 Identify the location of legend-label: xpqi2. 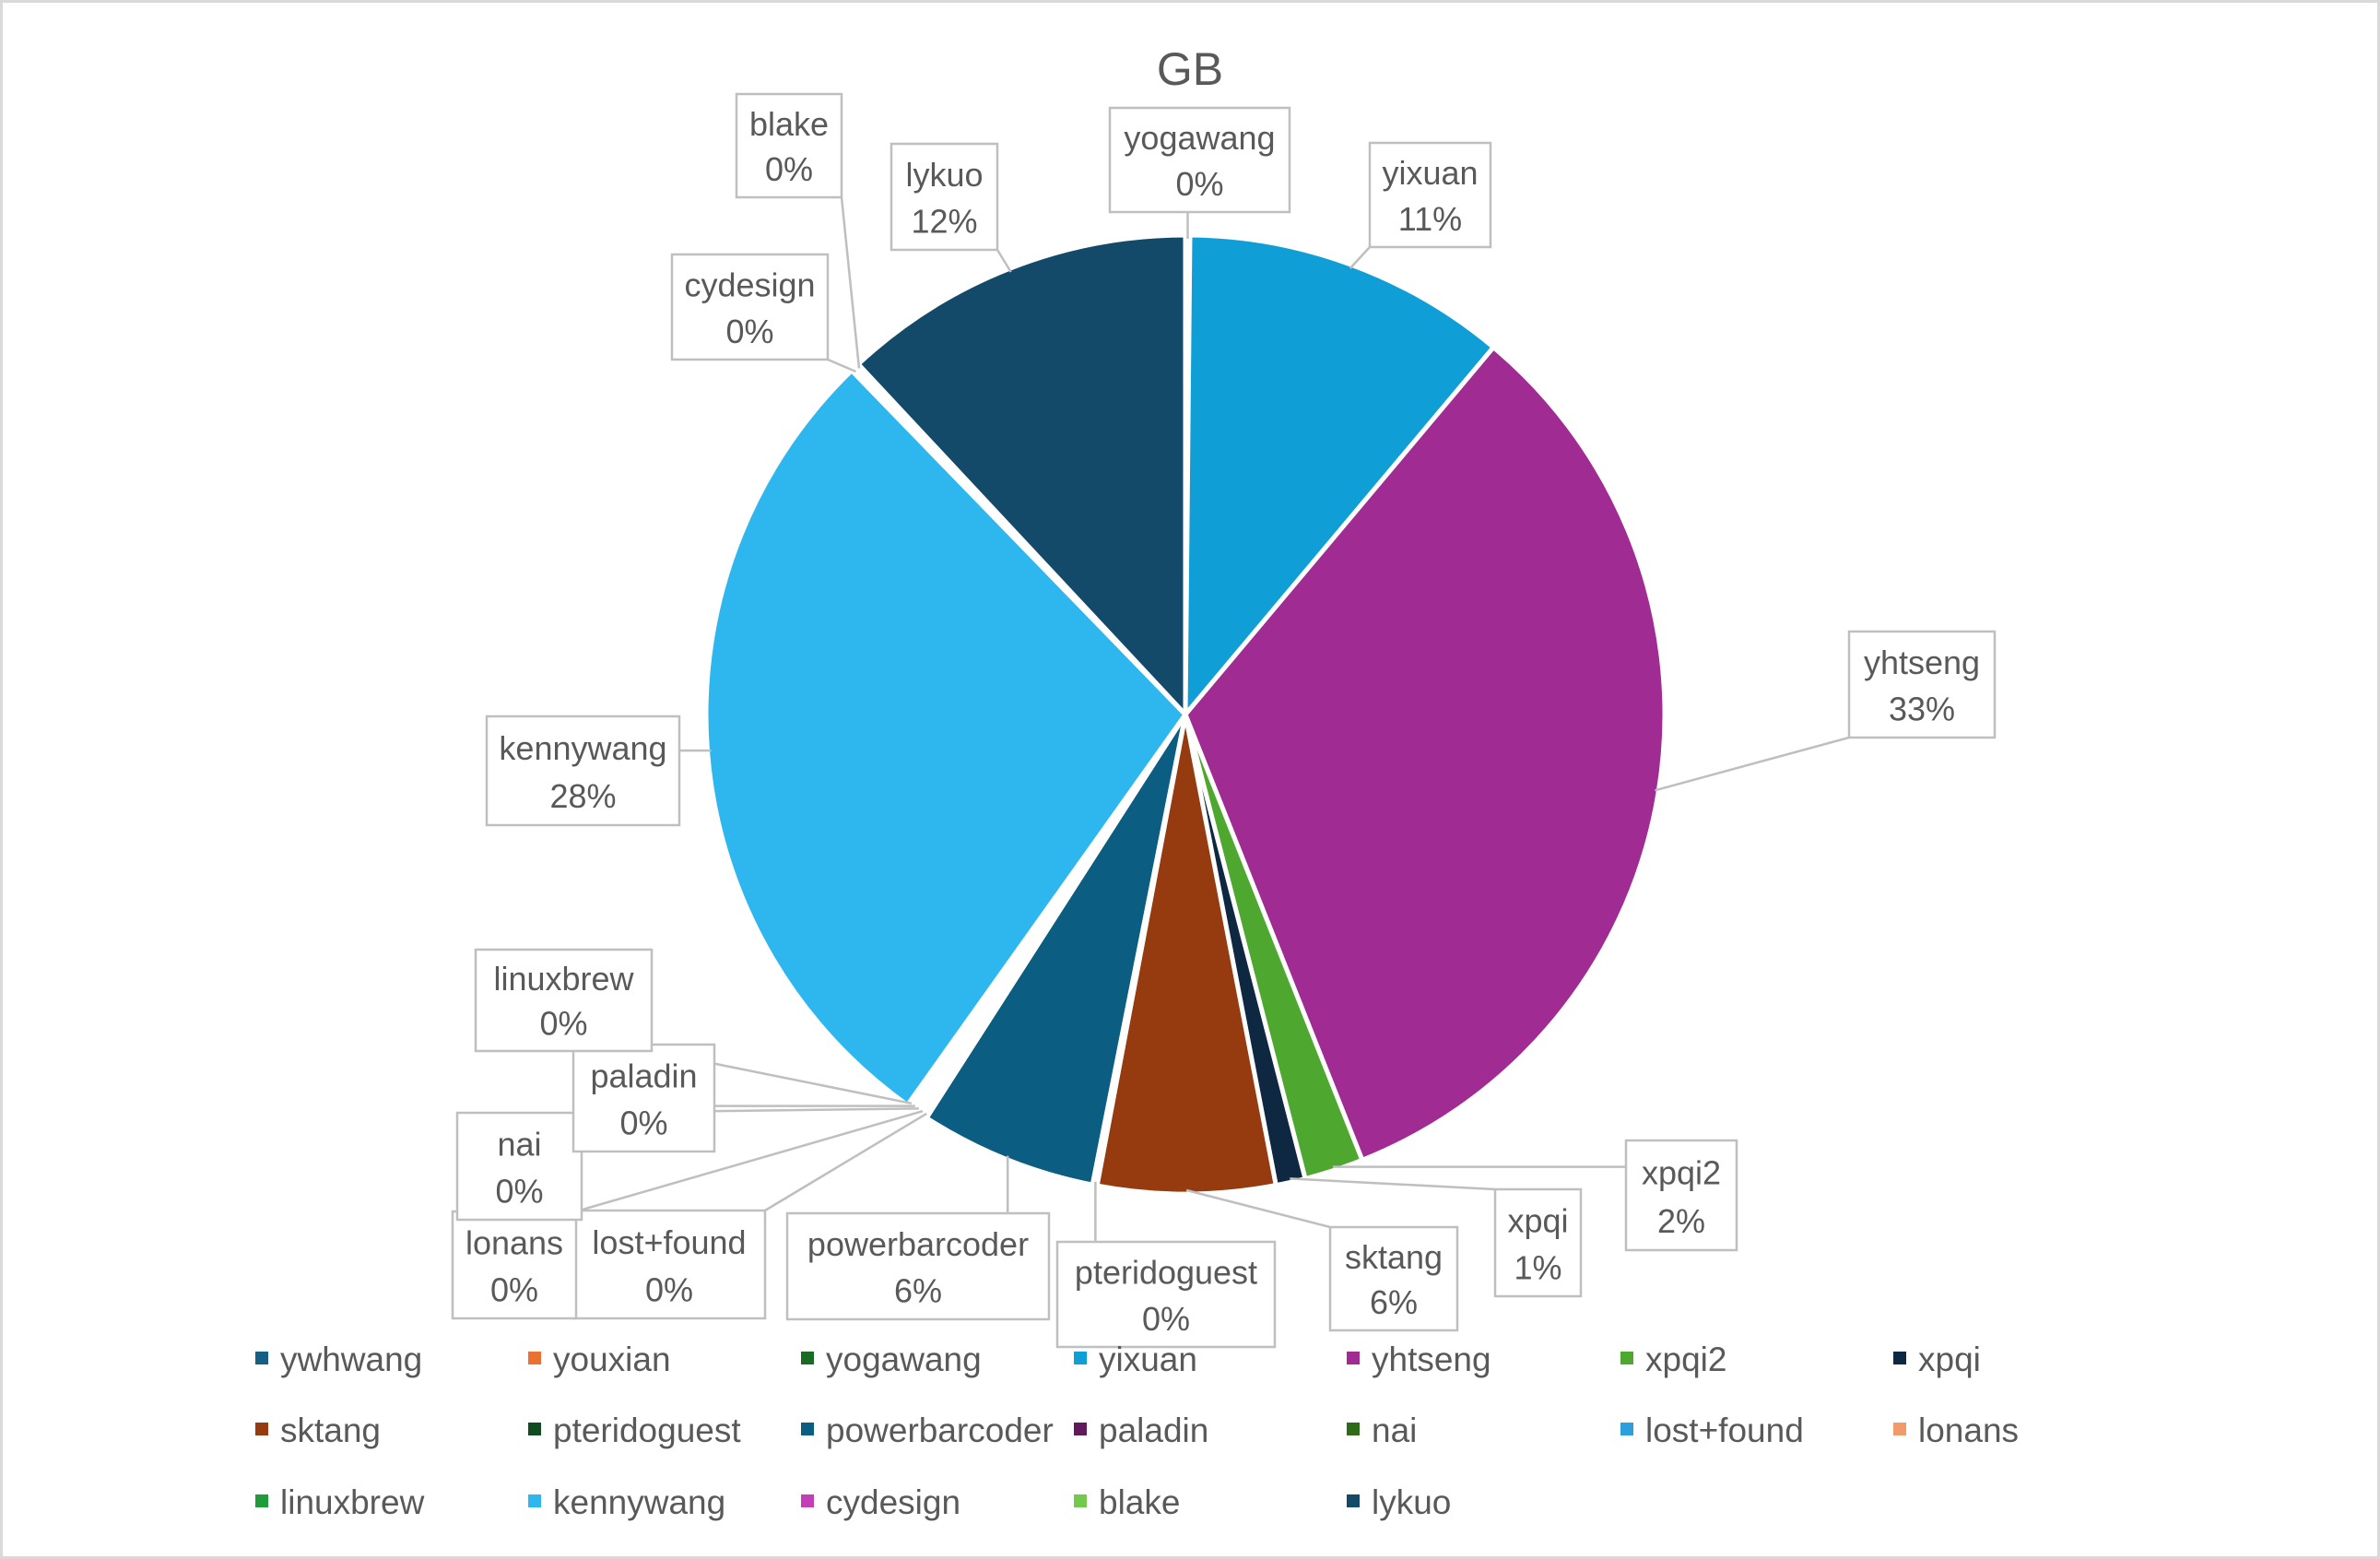
(1685, 1359).